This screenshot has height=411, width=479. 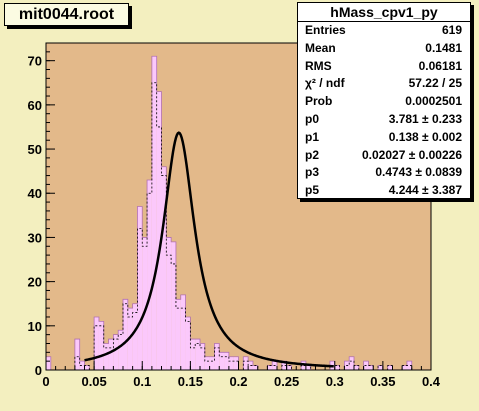 I want to click on stats-row: p1 0.138 ± 0.002, so click(x=384, y=138).